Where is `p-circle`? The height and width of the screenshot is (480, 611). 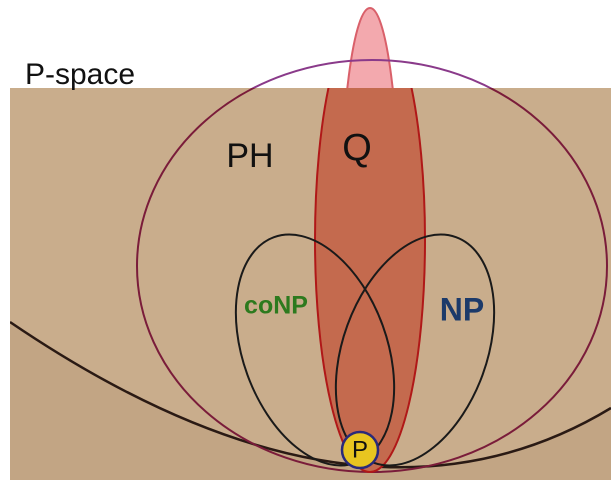
p-circle is located at coordinates (360, 450).